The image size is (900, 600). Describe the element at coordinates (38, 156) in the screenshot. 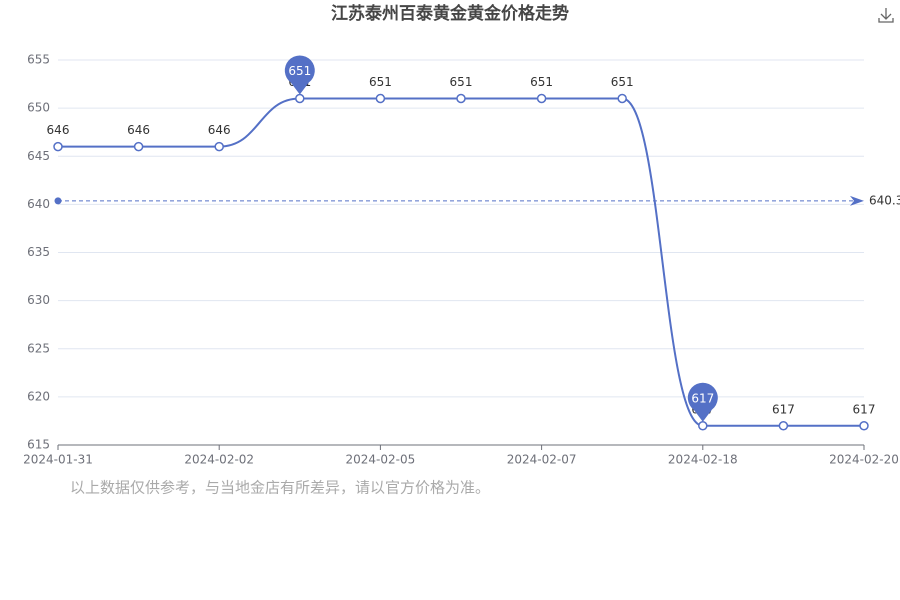

I see `y-tick-label: 645` at that location.